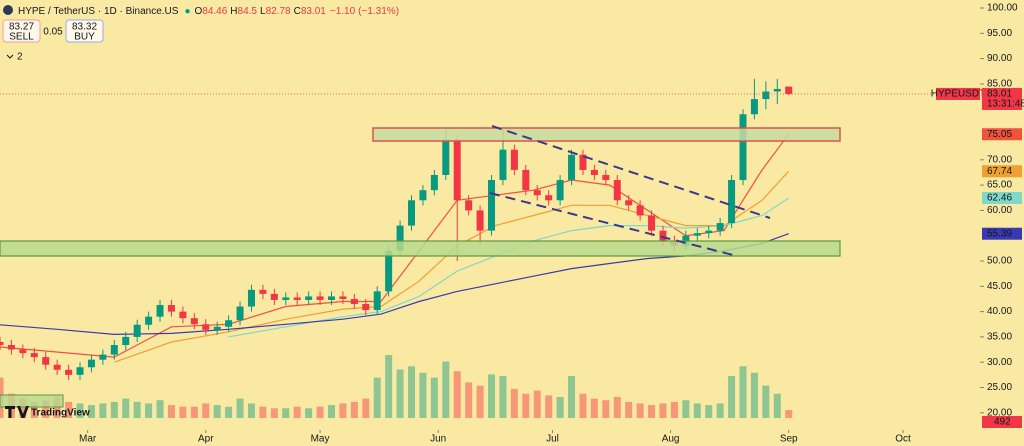 Image resolution: width=1024 pixels, height=446 pixels. Describe the element at coordinates (958, 93) in the screenshot. I see `symbol-label-bg` at that location.